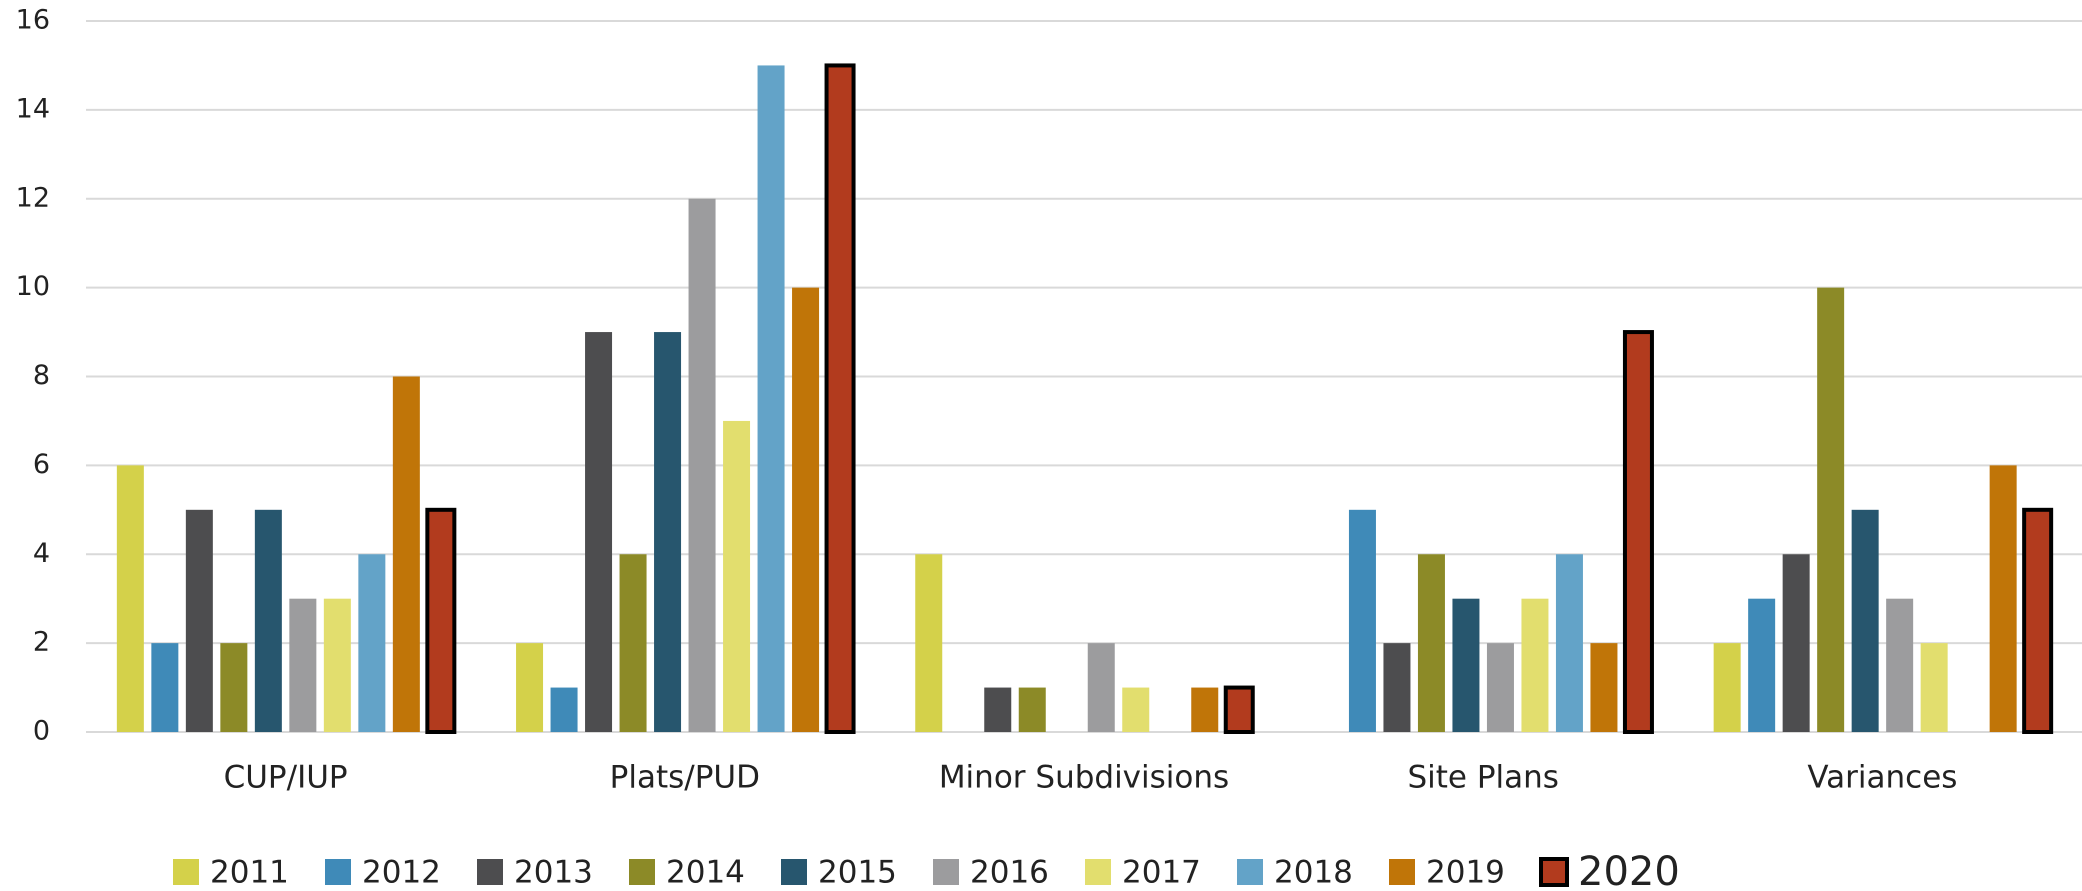 This screenshot has height=891, width=2082. What do you see at coordinates (1482, 778) in the screenshot?
I see `x-tick-label: Site Plans` at bounding box center [1482, 778].